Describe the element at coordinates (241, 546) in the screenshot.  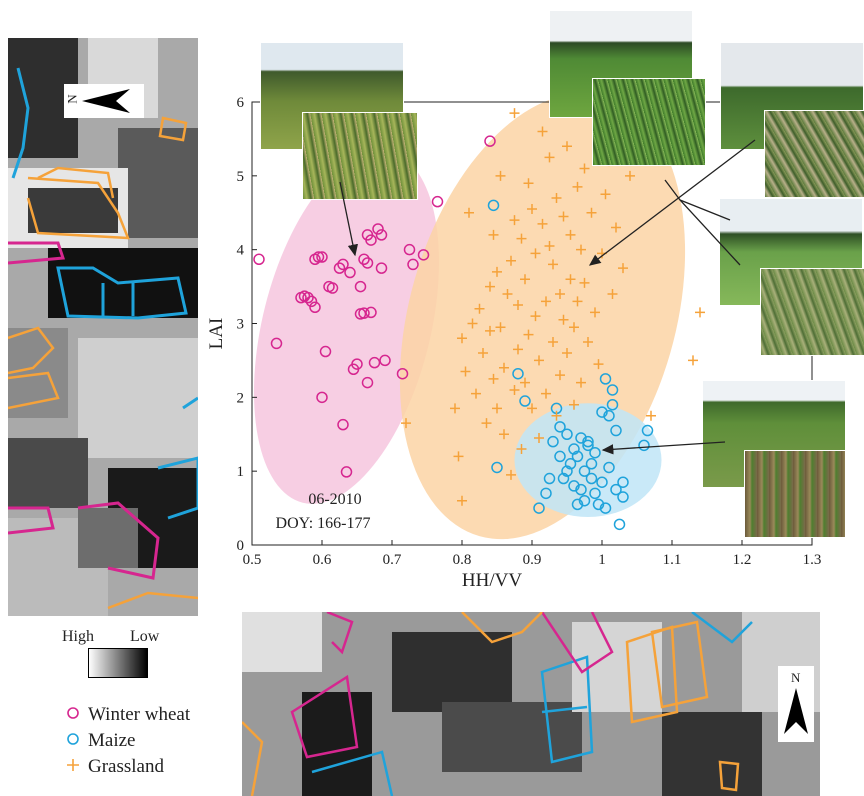
I see `y-tick-label: 0` at that location.